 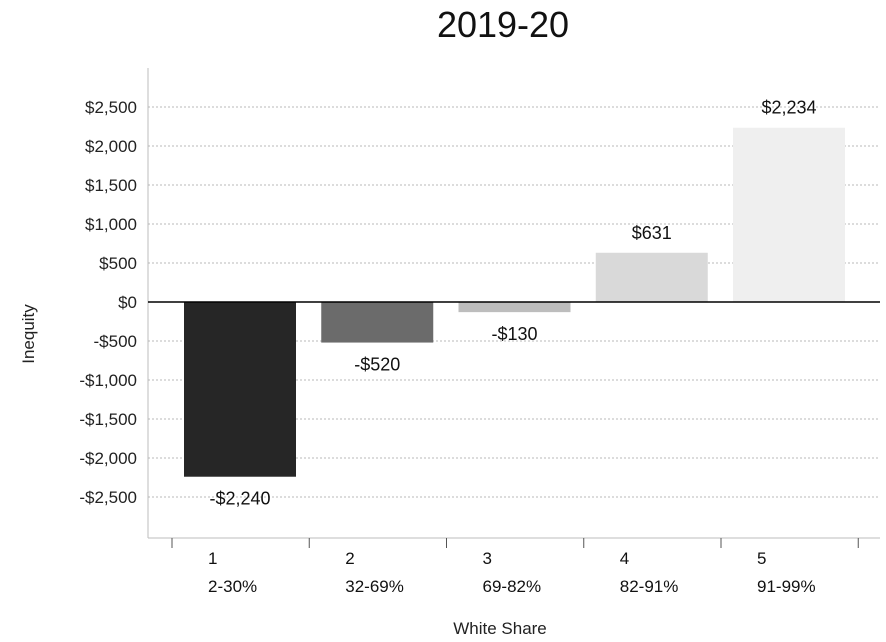 What do you see at coordinates (212, 558) in the screenshot?
I see `x-category-index: 1` at bounding box center [212, 558].